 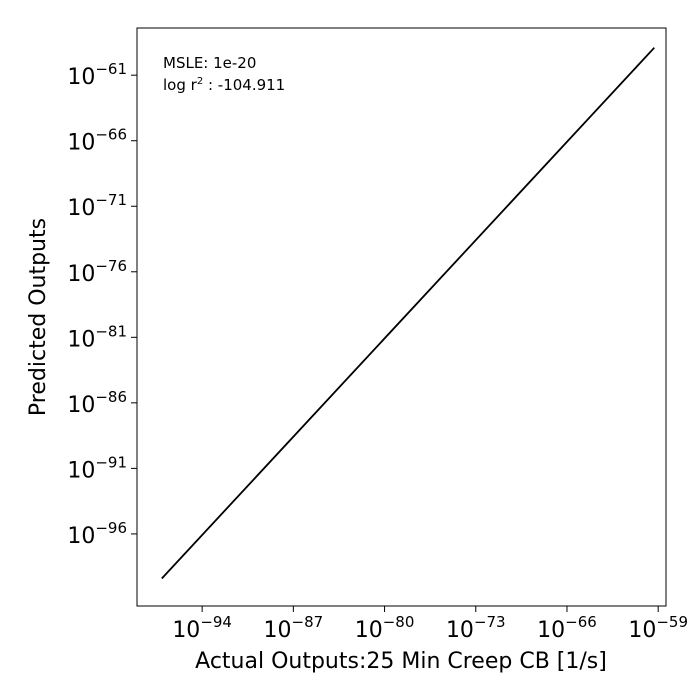 What do you see at coordinates (401, 661) in the screenshot?
I see `x-axis-title: Actual Outputs:25 Min Creep CB [1/s]` at bounding box center [401, 661].